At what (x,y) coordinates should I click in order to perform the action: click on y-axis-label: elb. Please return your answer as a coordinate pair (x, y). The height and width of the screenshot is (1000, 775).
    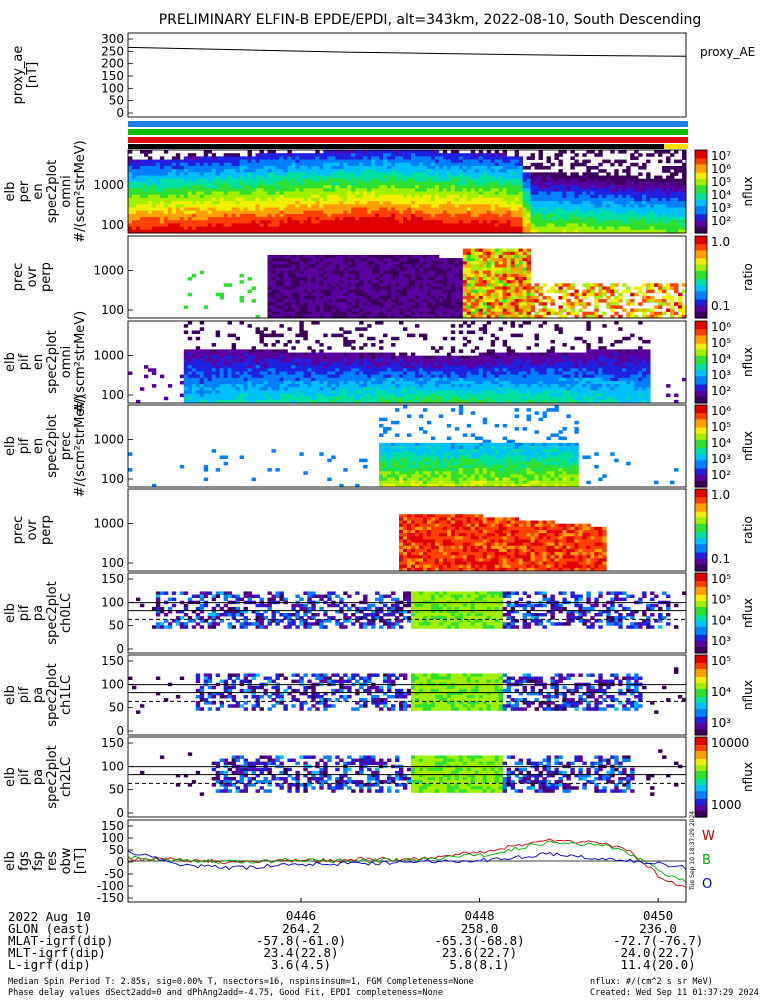
    Looking at the image, I should click on (10, 192).